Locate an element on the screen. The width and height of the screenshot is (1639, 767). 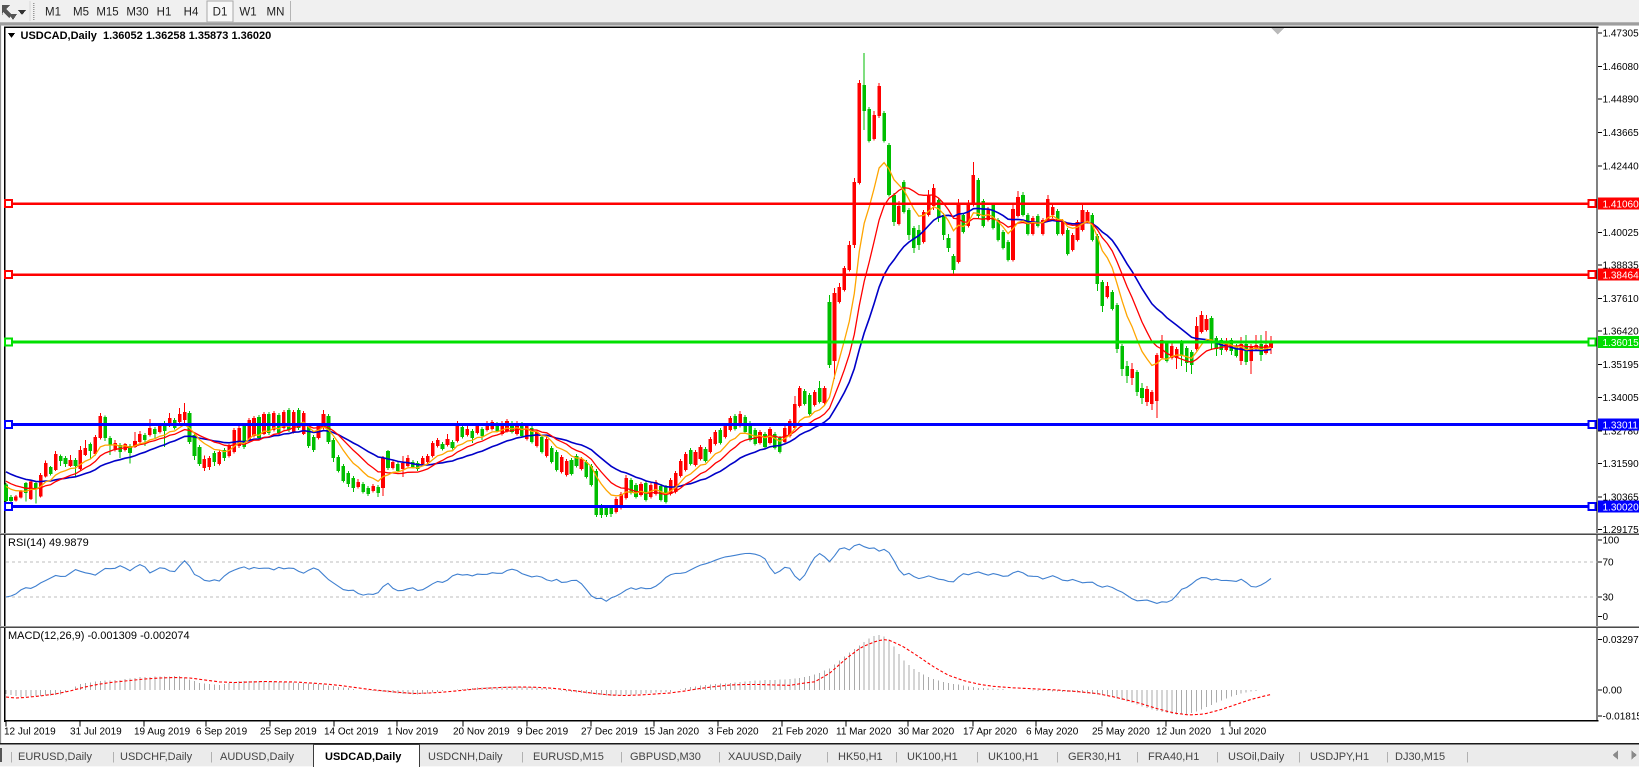
svg-text: 3 Feb 2020 is located at coordinates (733, 732).